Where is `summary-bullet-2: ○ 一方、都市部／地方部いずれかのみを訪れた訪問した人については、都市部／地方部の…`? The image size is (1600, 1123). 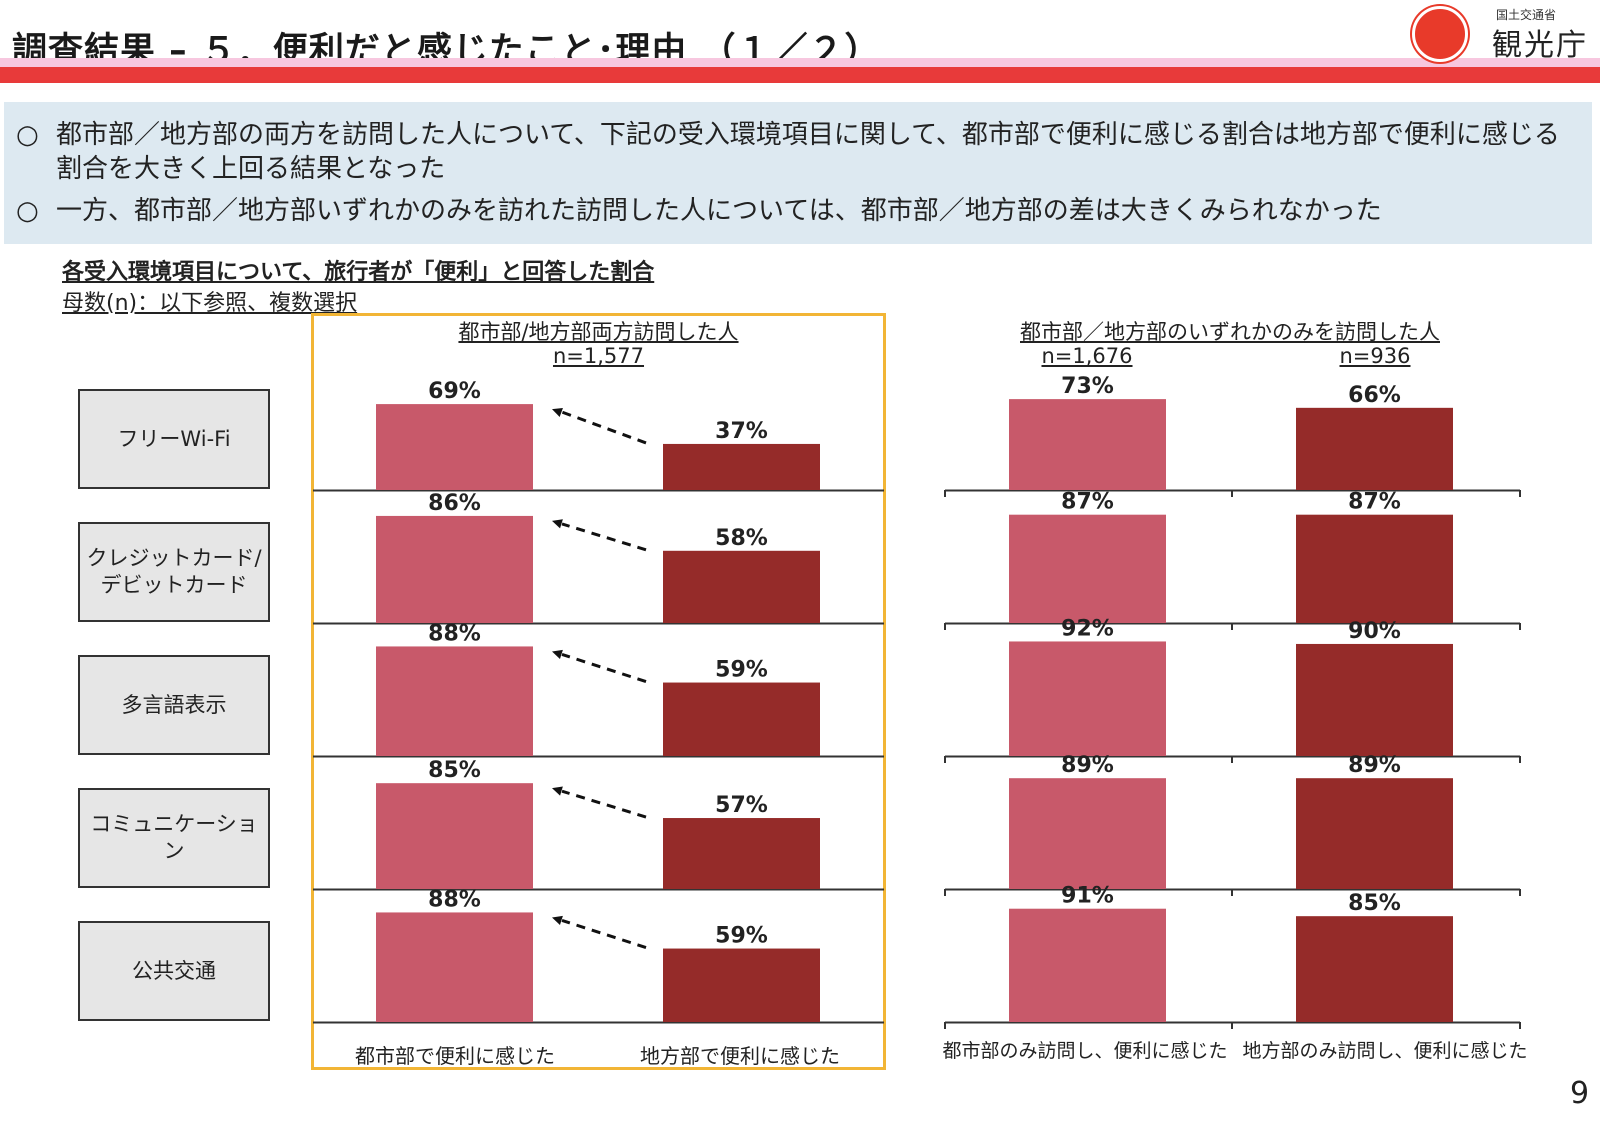
summary-bullet-2: ○ 一方、都市部／地方部いずれかのみを訪れた訪問した人については、都市部／地方部の… is located at coordinates (699, 211).